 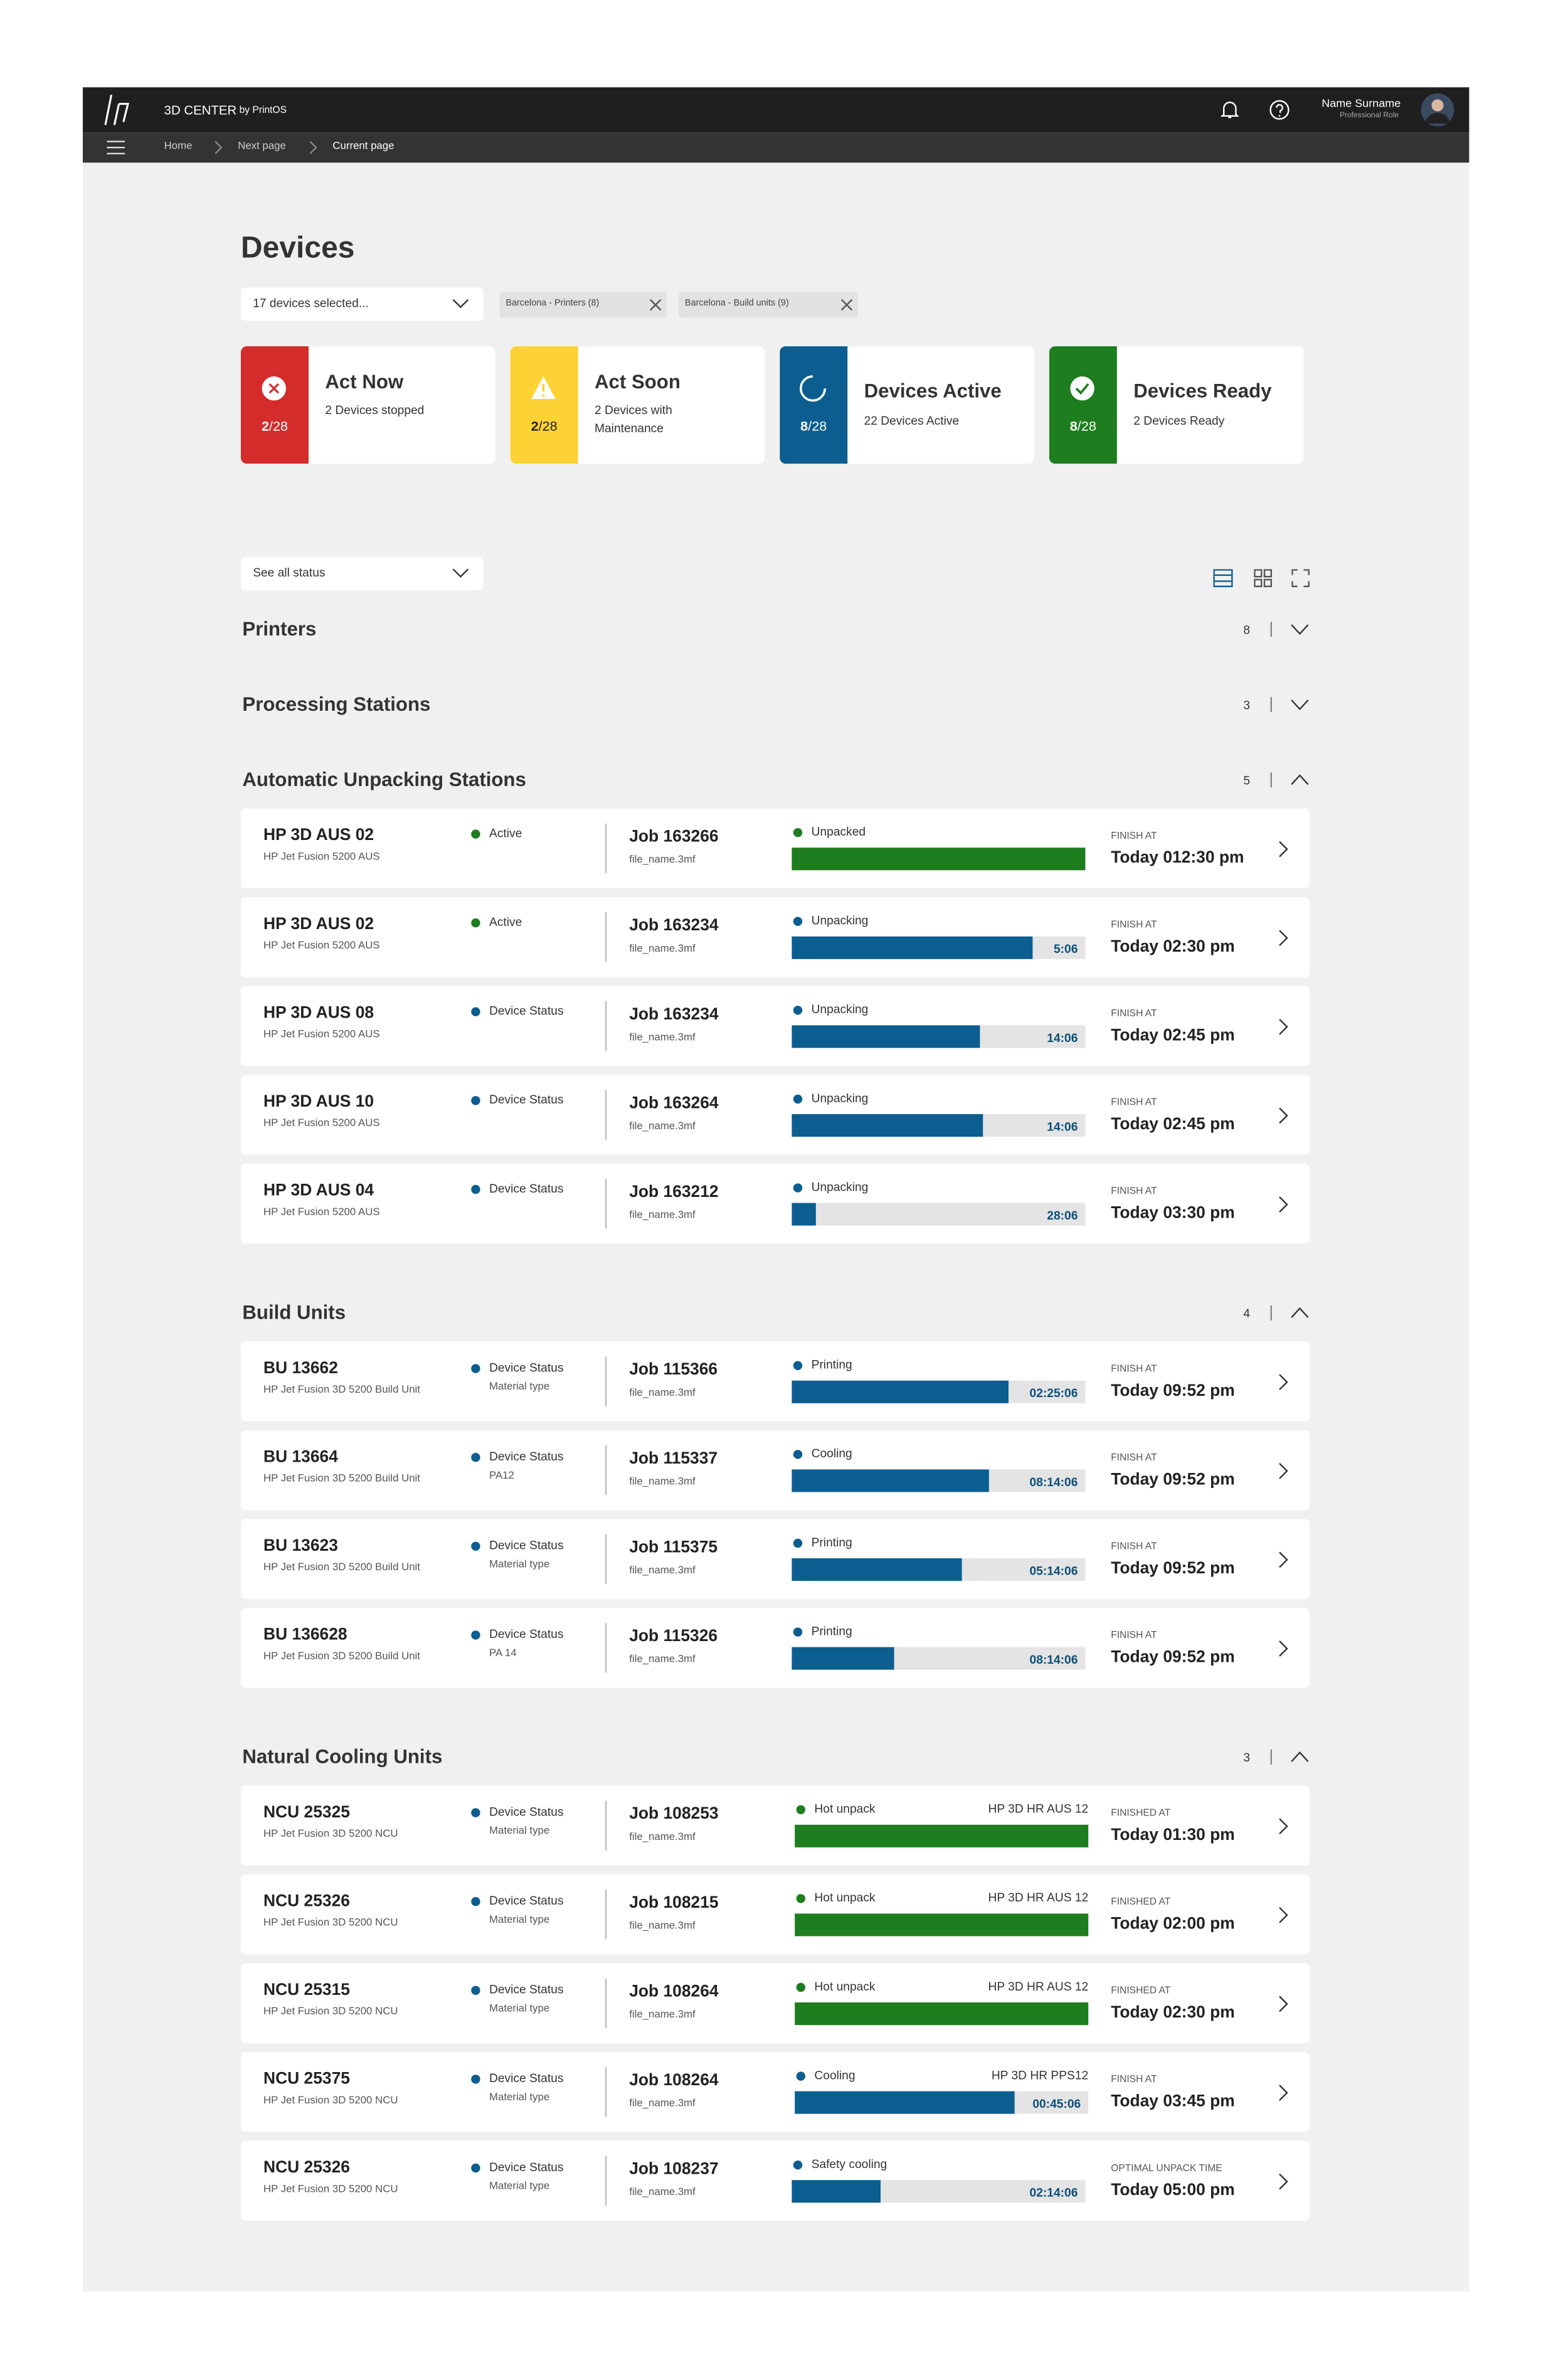 What do you see at coordinates (1279, 109) in the screenshot?
I see `help-icon` at bounding box center [1279, 109].